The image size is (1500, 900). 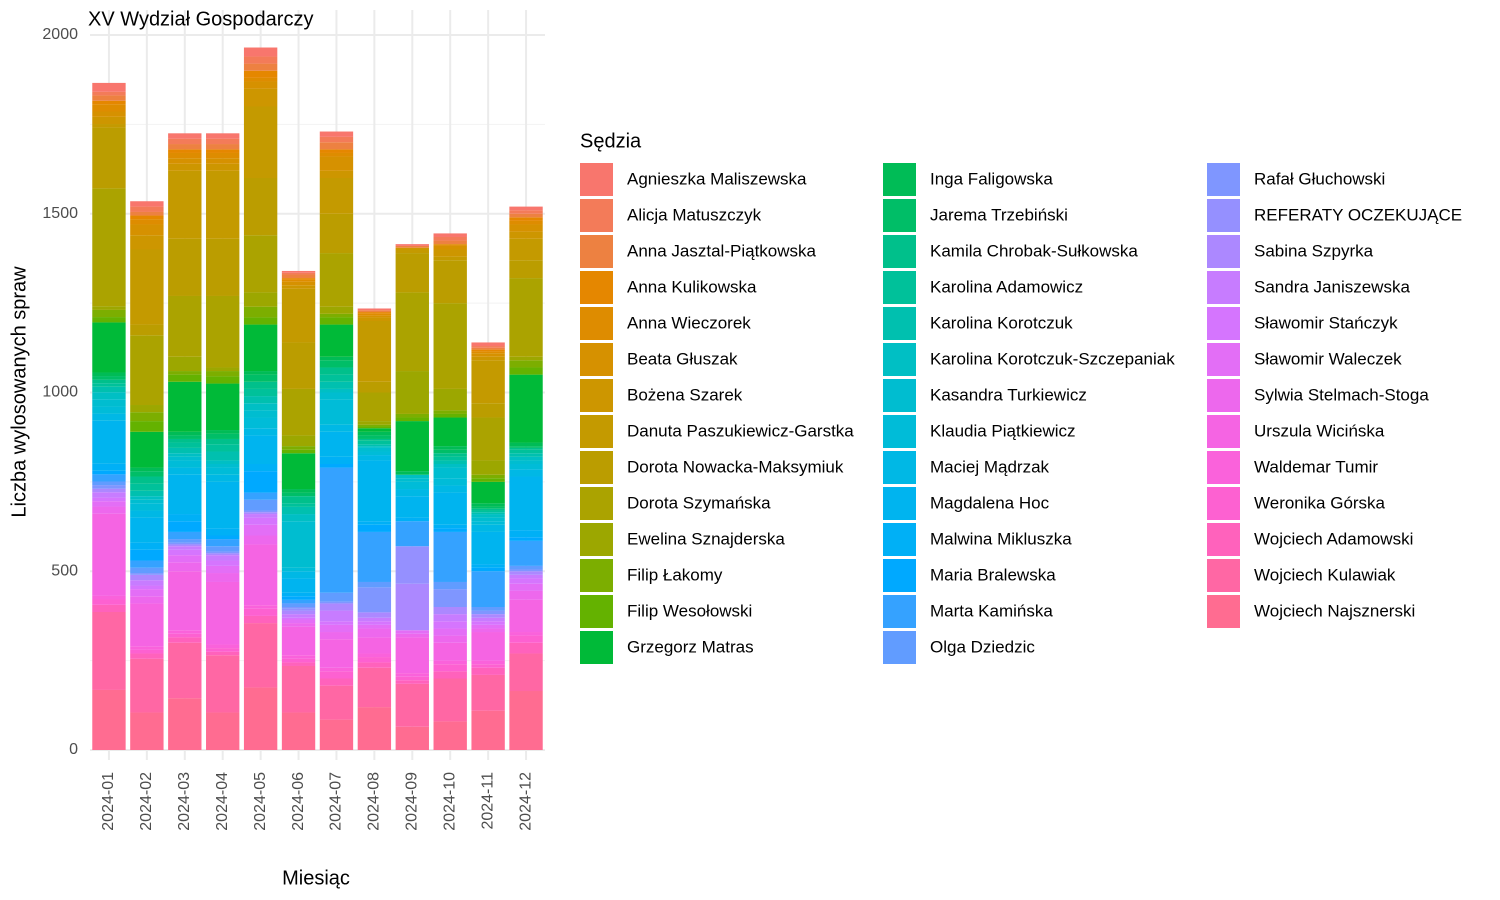 What do you see at coordinates (374, 801) in the screenshot?
I see `x-tick-label: 2024-08` at bounding box center [374, 801].